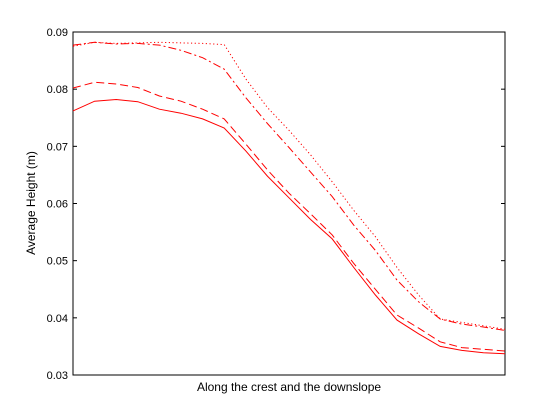  Describe the element at coordinates (57, 205) in the screenshot. I see `y-tick-label: 0.06` at that location.